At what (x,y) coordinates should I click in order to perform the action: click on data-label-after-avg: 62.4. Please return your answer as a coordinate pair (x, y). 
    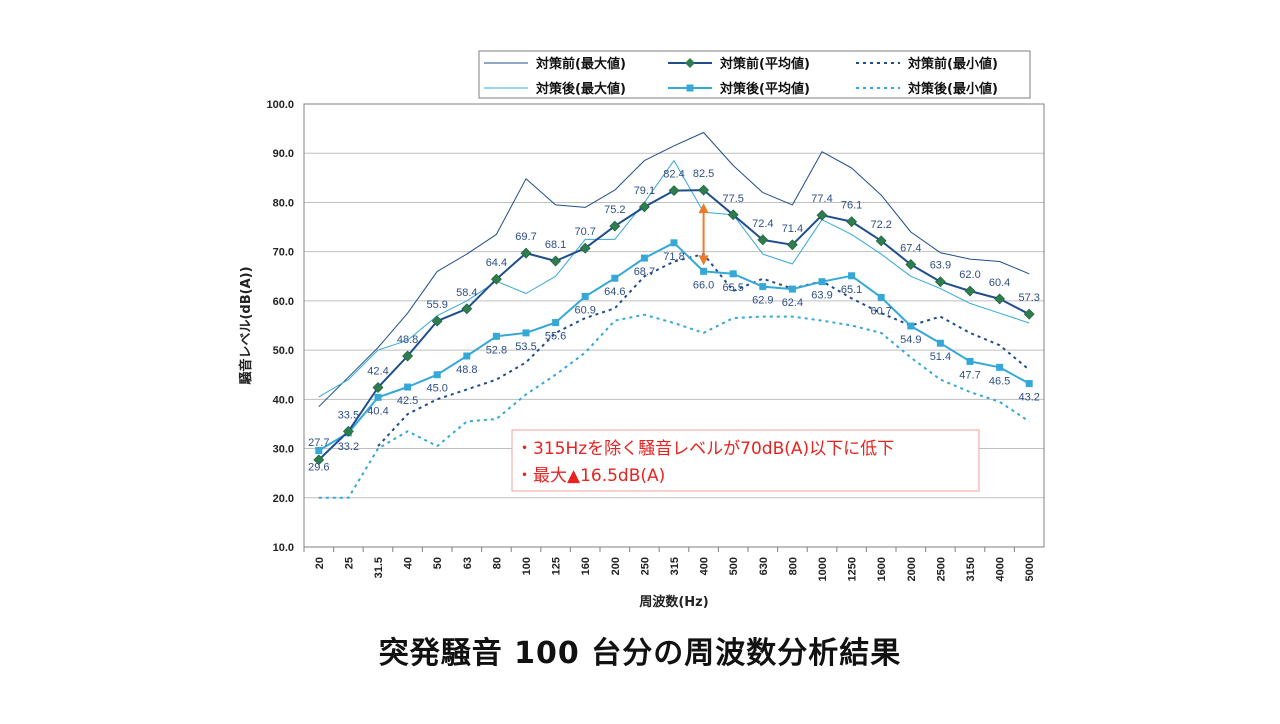
    Looking at the image, I should click on (792, 303).